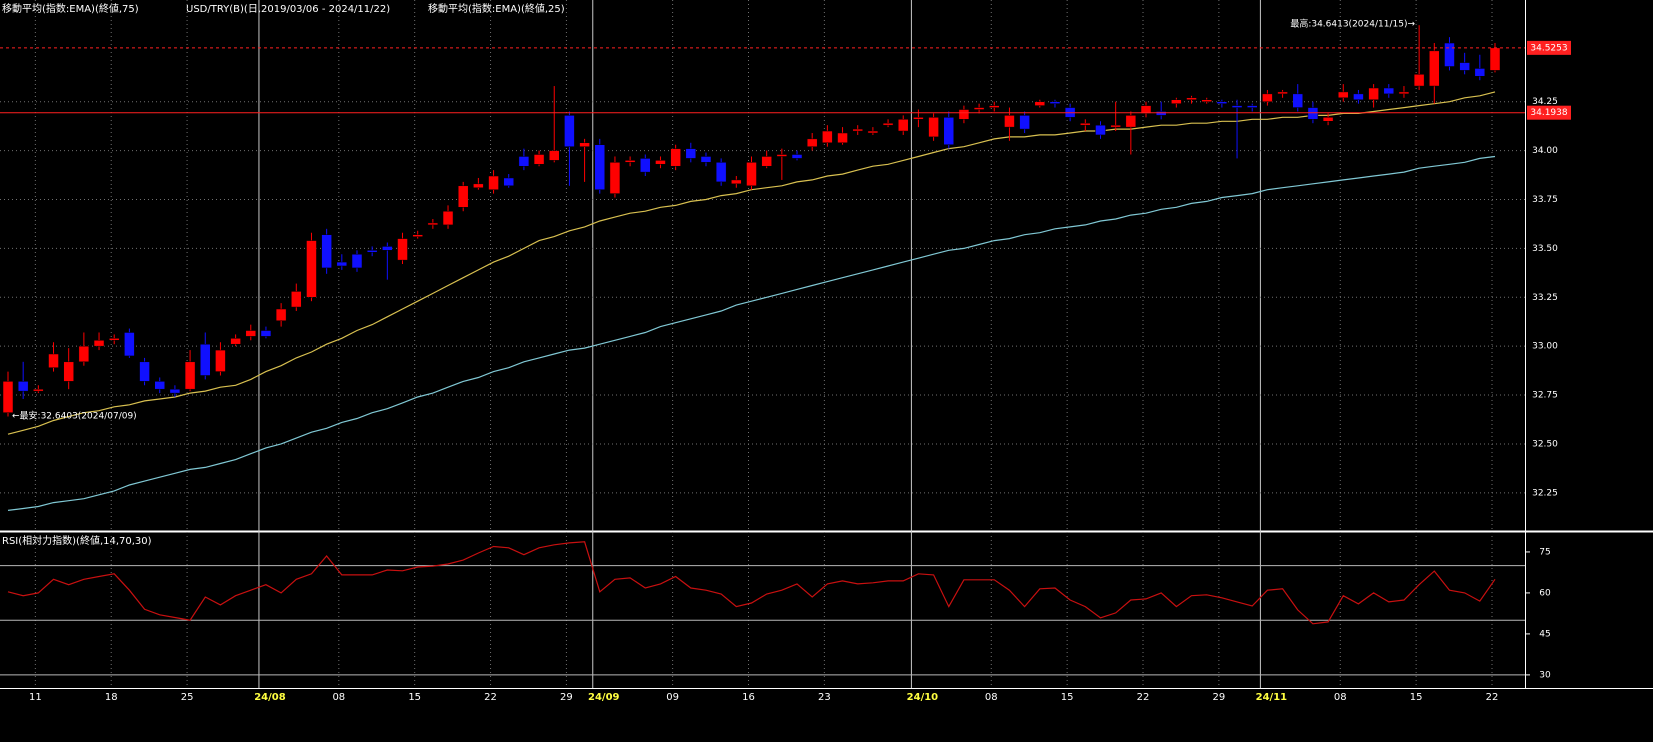 The width and height of the screenshot is (1653, 742). I want to click on x-tick-label: 15, so click(1067, 697).